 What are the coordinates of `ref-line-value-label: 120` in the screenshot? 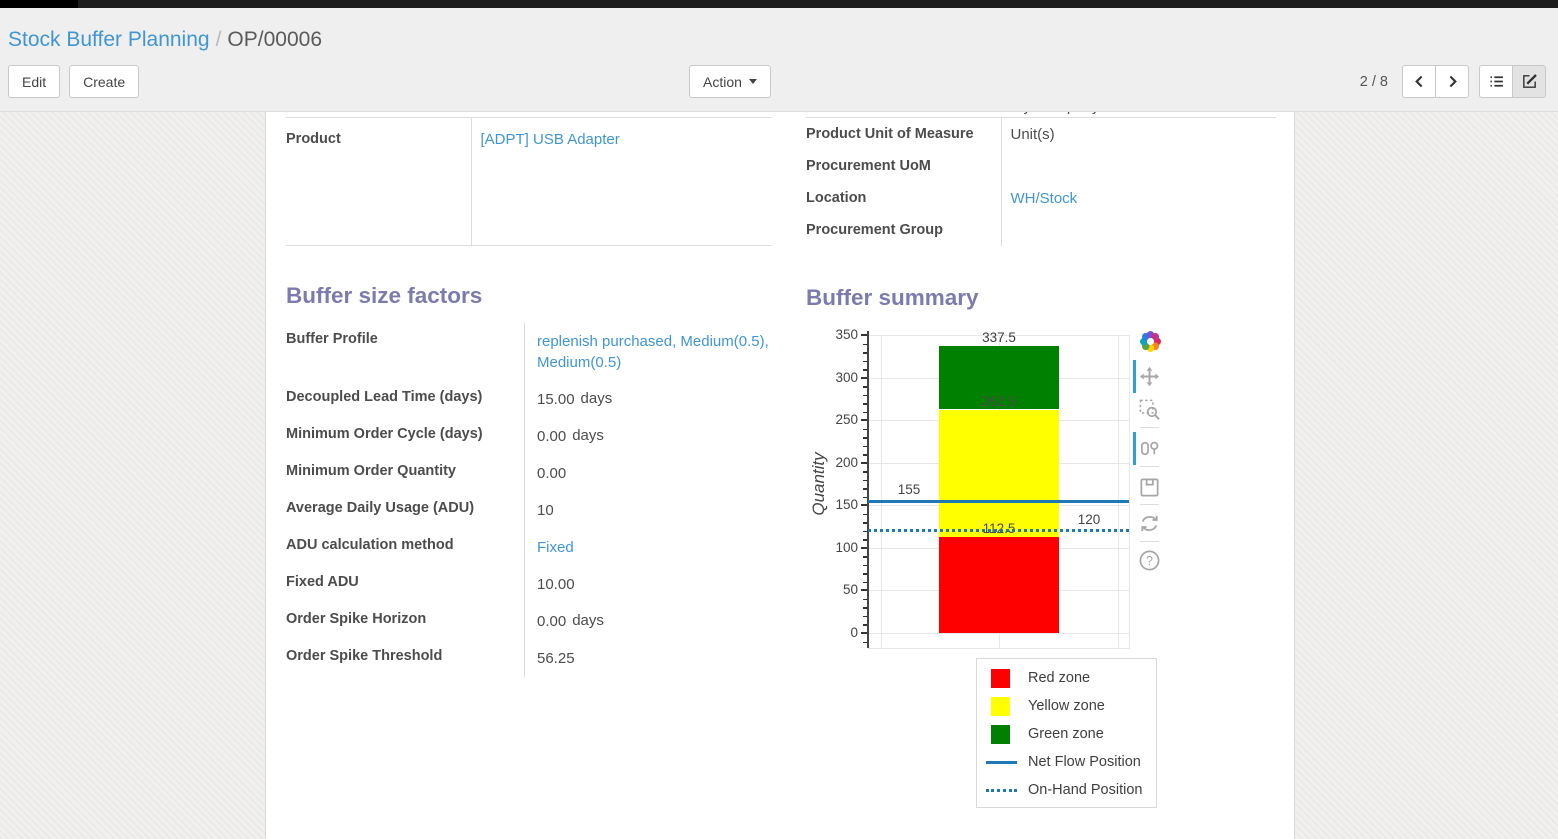 It's located at (1089, 519).